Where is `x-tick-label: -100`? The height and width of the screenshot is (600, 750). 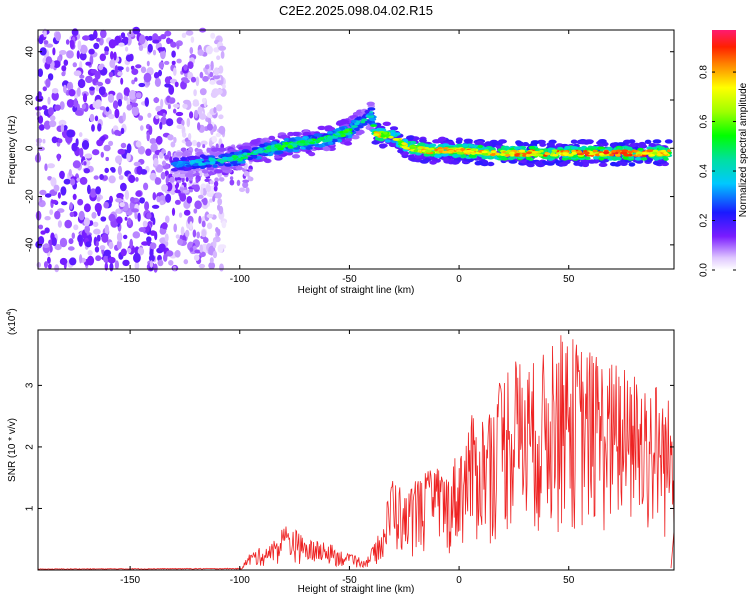
x-tick-label: -100 is located at coordinates (240, 580).